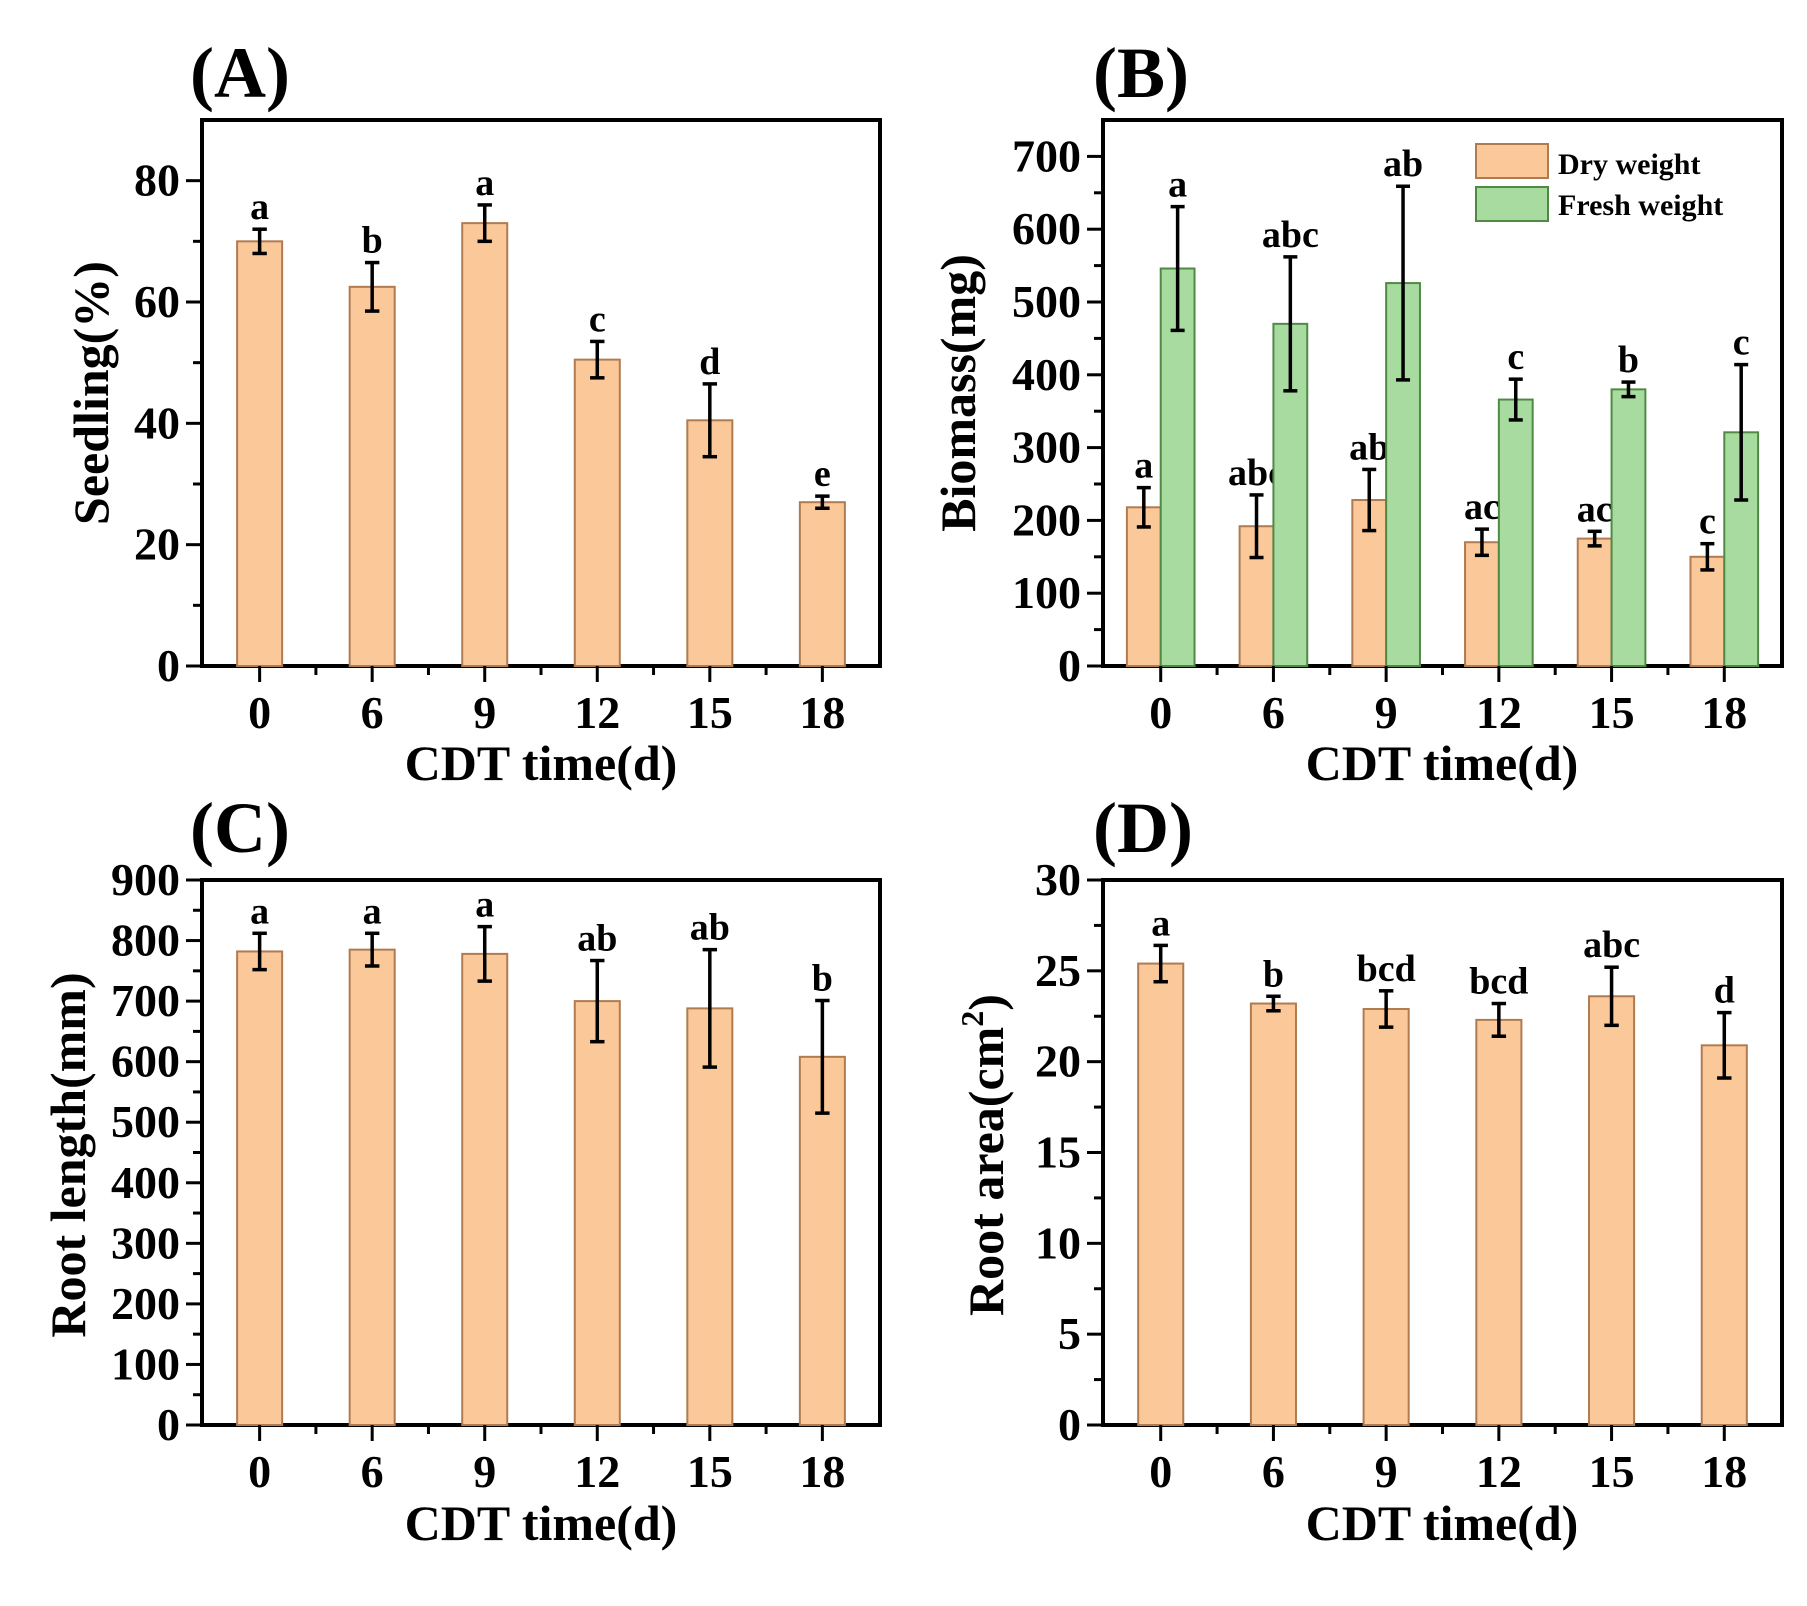 This screenshot has width=1807, height=1606. I want to click on y-axis-title-d-main: Root area(cm, so click(986, 1171).